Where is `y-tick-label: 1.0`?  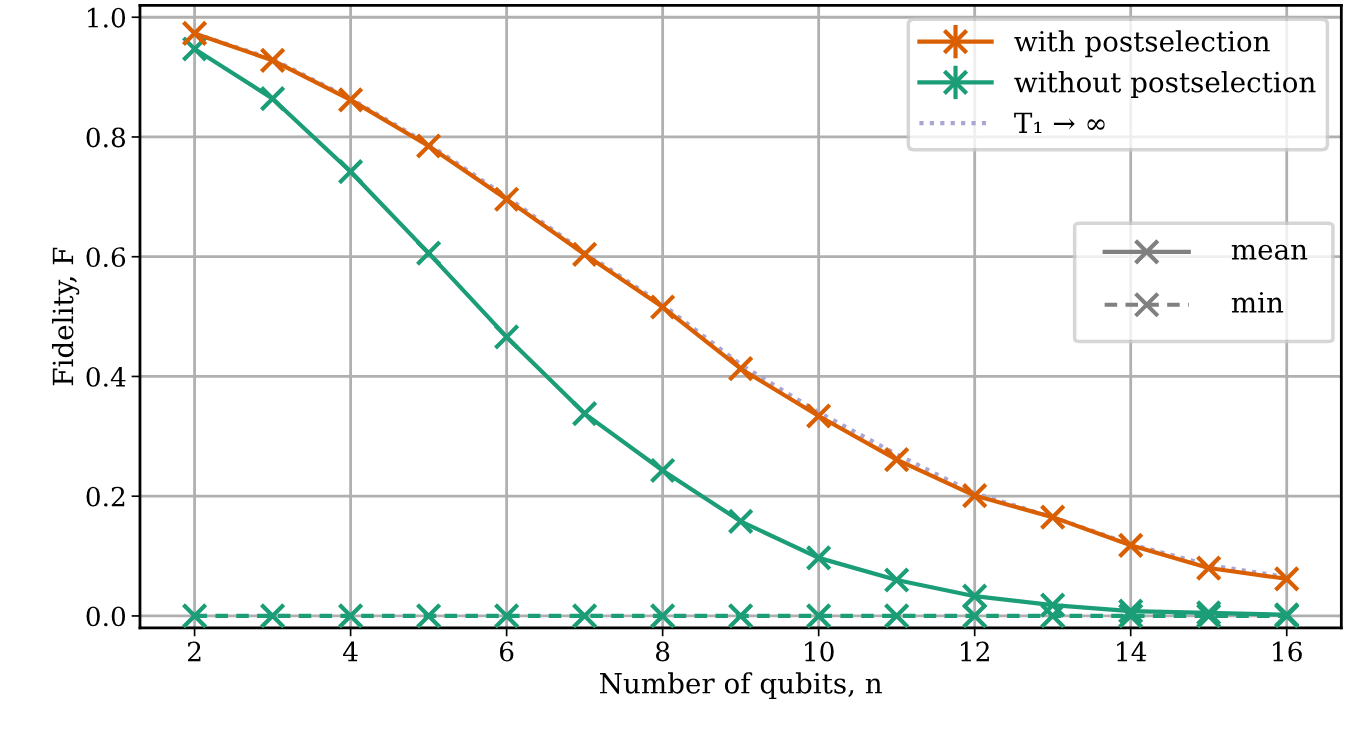
y-tick-label: 1.0 is located at coordinates (107, 17).